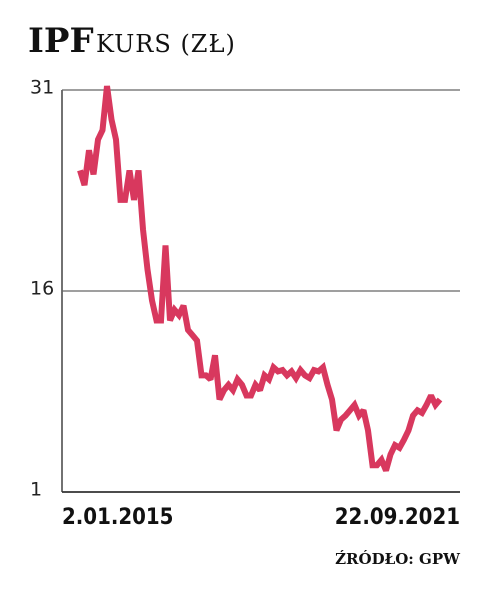 The height and width of the screenshot is (593, 497). What do you see at coordinates (117, 517) in the screenshot?
I see `x-tick-label: 2.01.2015` at bounding box center [117, 517].